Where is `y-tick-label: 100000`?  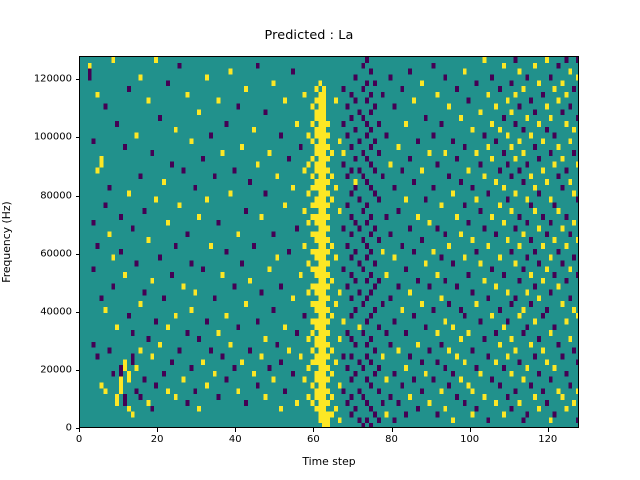 y-tick-label: 100000 is located at coordinates (52, 137).